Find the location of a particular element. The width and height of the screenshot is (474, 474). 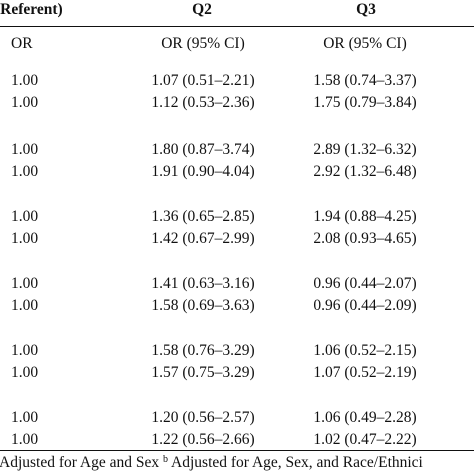

header-q2: Q2 is located at coordinates (202, 9).